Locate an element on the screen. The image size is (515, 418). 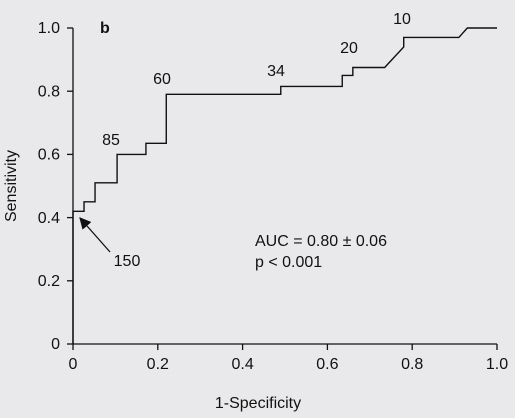
y-tick-label: 0.2 is located at coordinates (49, 281).